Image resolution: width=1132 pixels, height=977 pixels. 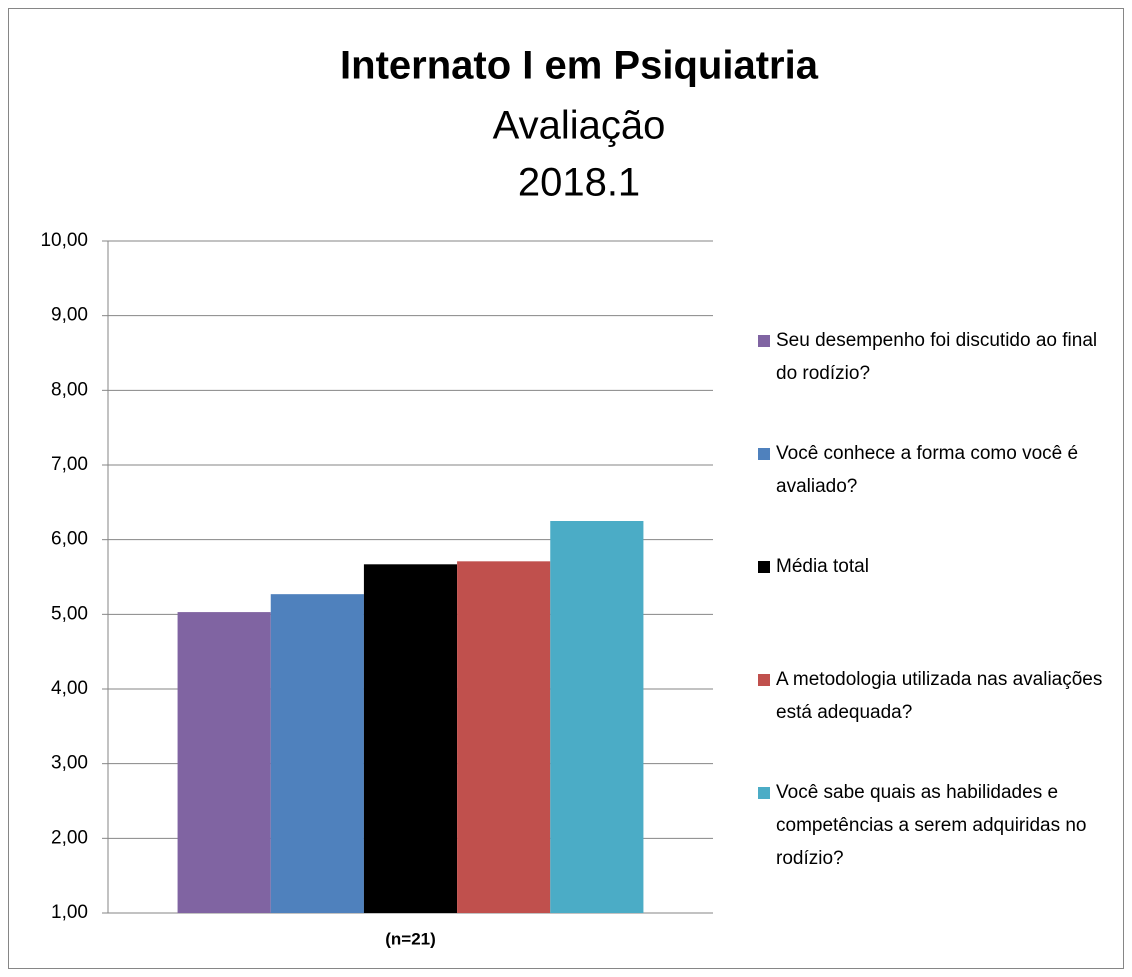 What do you see at coordinates (579, 66) in the screenshot?
I see `chart-title: Internato I em Psiquiatria` at bounding box center [579, 66].